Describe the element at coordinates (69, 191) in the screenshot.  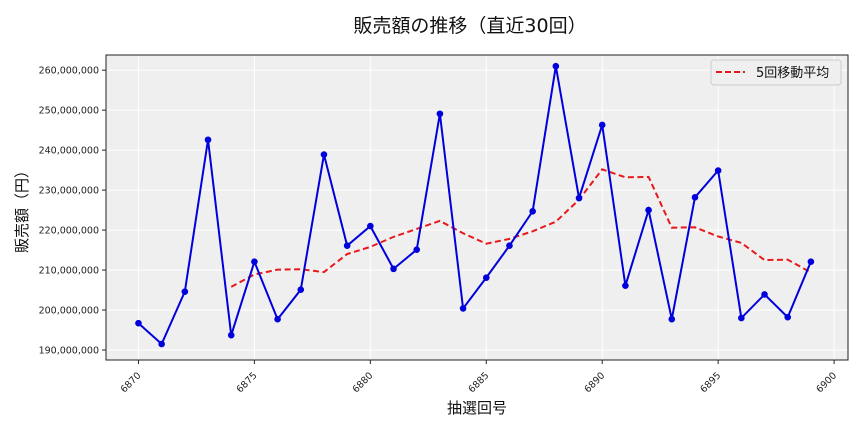
I see `y-tick-label: 230,000,000` at that location.